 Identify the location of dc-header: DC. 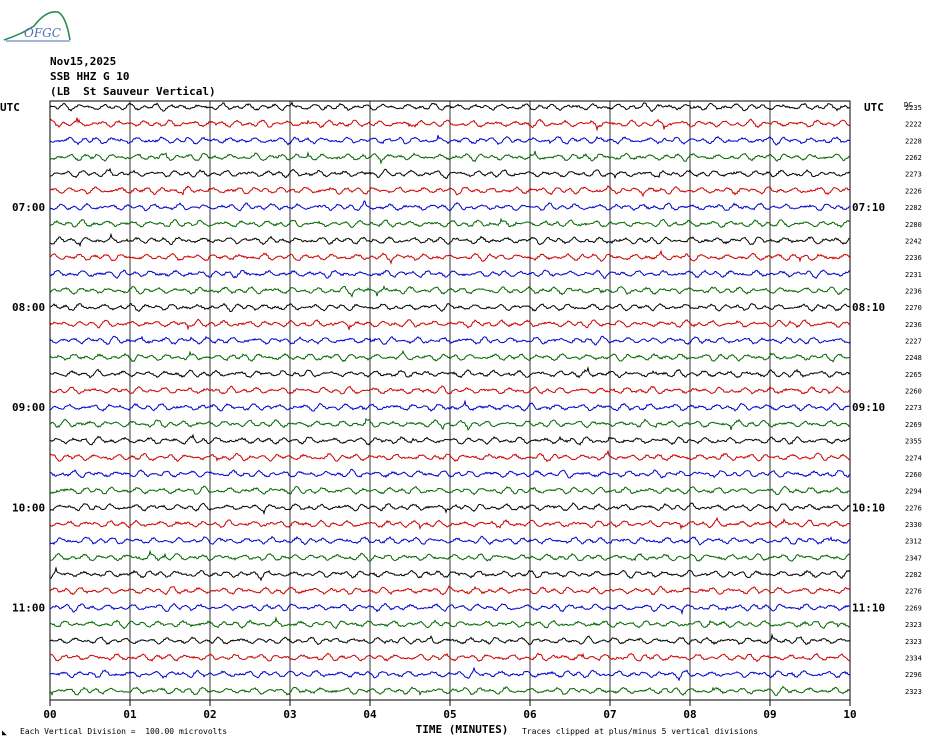
(908, 105).